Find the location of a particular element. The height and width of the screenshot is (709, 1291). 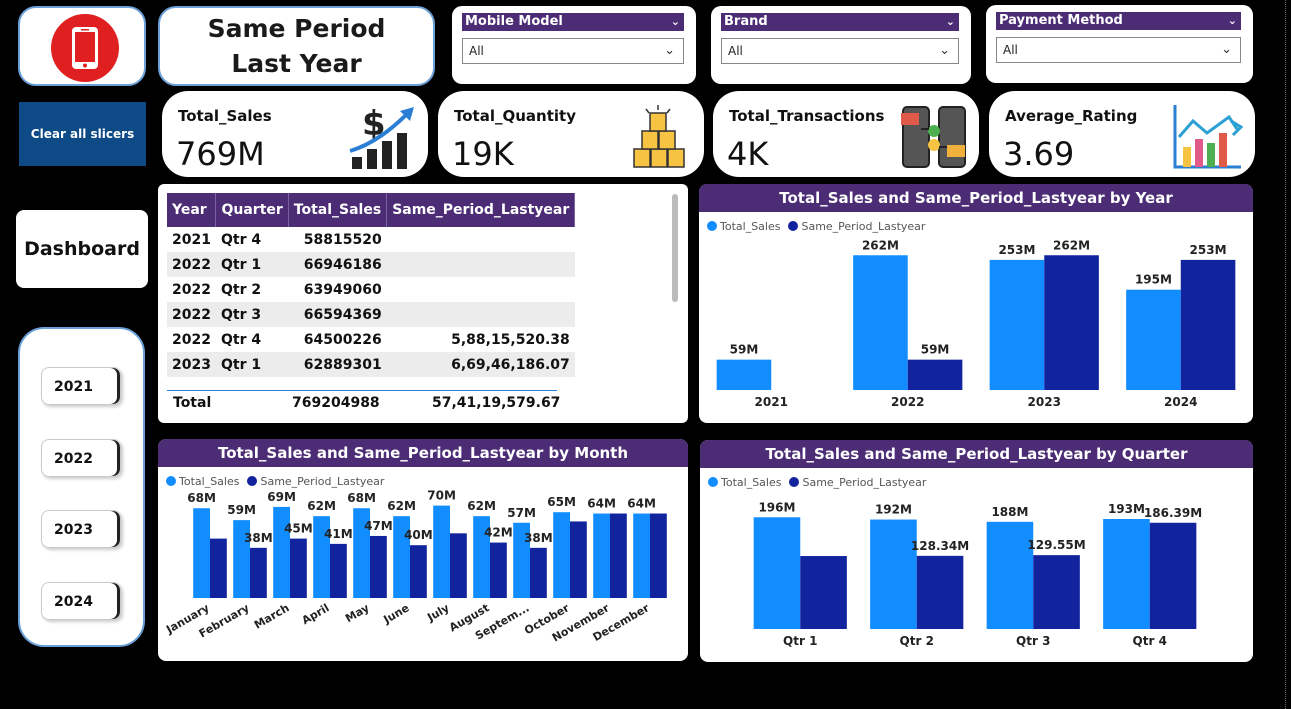

brand-slicer: Brand ⌄ All ⌄ is located at coordinates (841, 45).